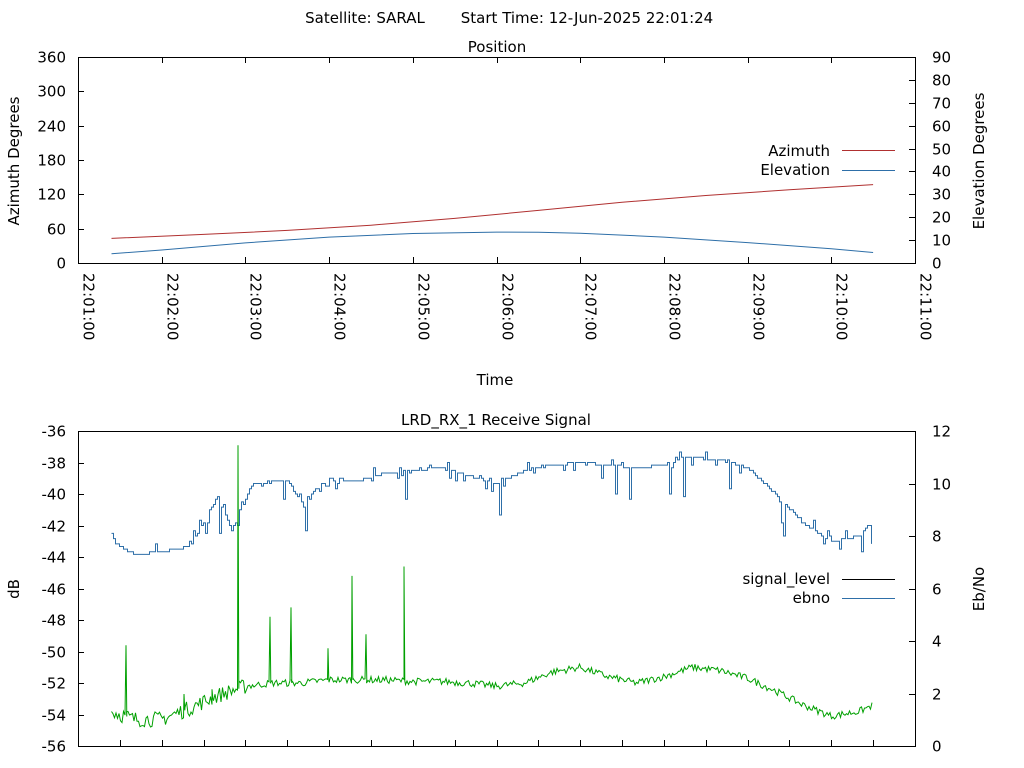  Describe the element at coordinates (786, 579) in the screenshot. I see `legend-signal-level-label: signal_level` at that location.